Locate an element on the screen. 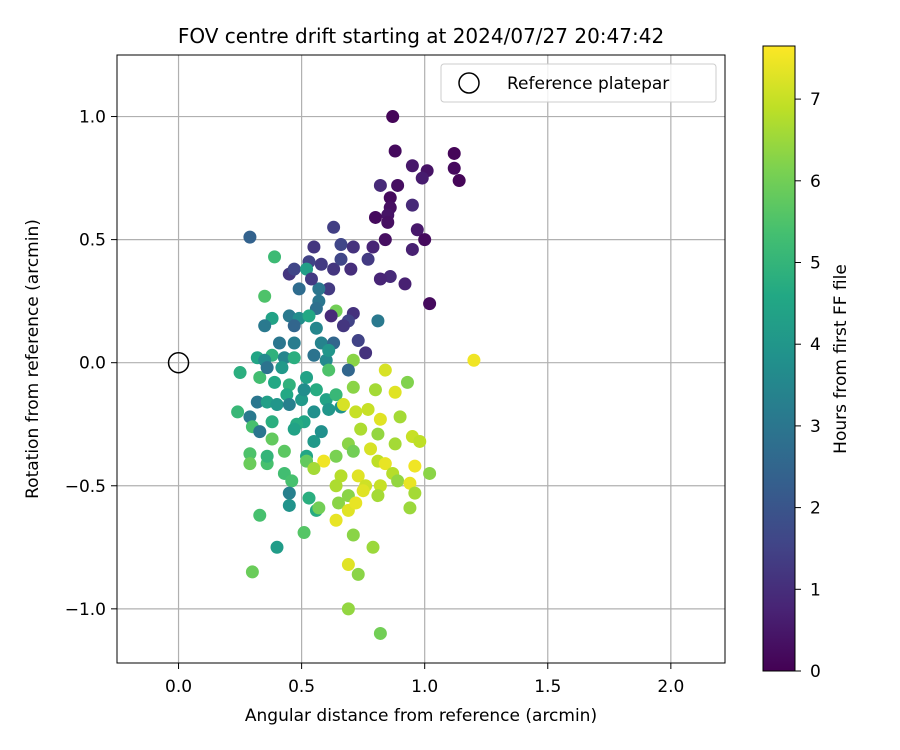 Image resolution: width=900 pixels, height=750 pixels. colorbar-tick-label: 0 is located at coordinates (815, 672).